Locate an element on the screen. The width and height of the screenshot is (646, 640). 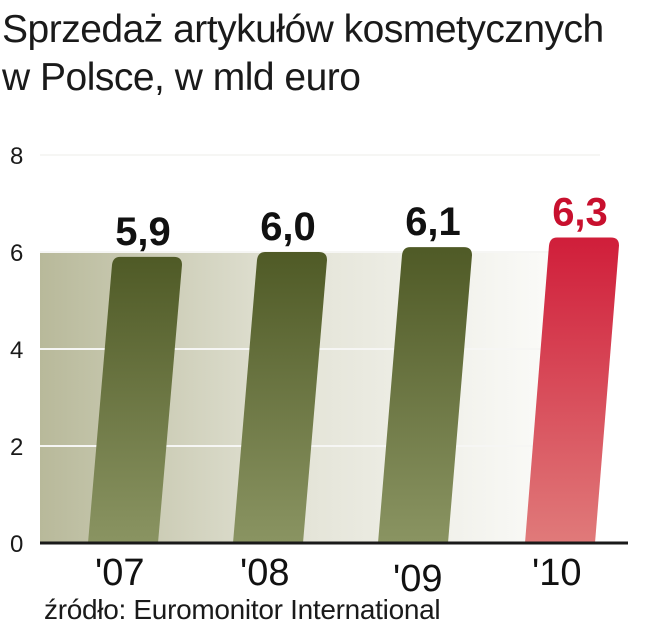
chart-title-line-2: w Polsce, w mld euro is located at coordinates (181, 77).